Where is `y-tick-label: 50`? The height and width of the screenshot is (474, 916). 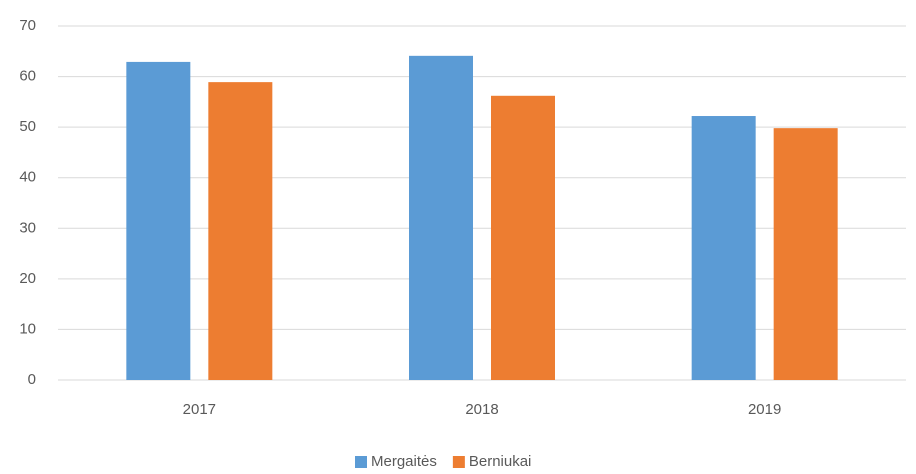 y-tick-label: 50 is located at coordinates (27, 126).